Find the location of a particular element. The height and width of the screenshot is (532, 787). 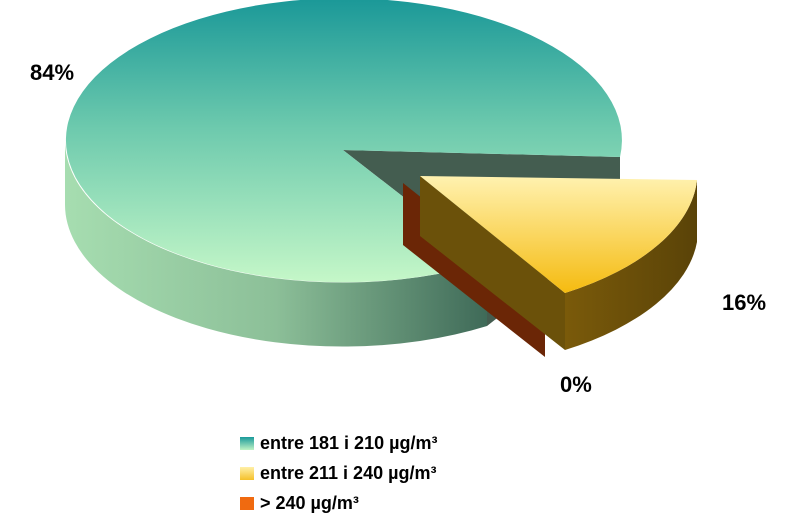

legend-item-0: entre 181 i 210 µg/m³ is located at coordinates (338, 443).